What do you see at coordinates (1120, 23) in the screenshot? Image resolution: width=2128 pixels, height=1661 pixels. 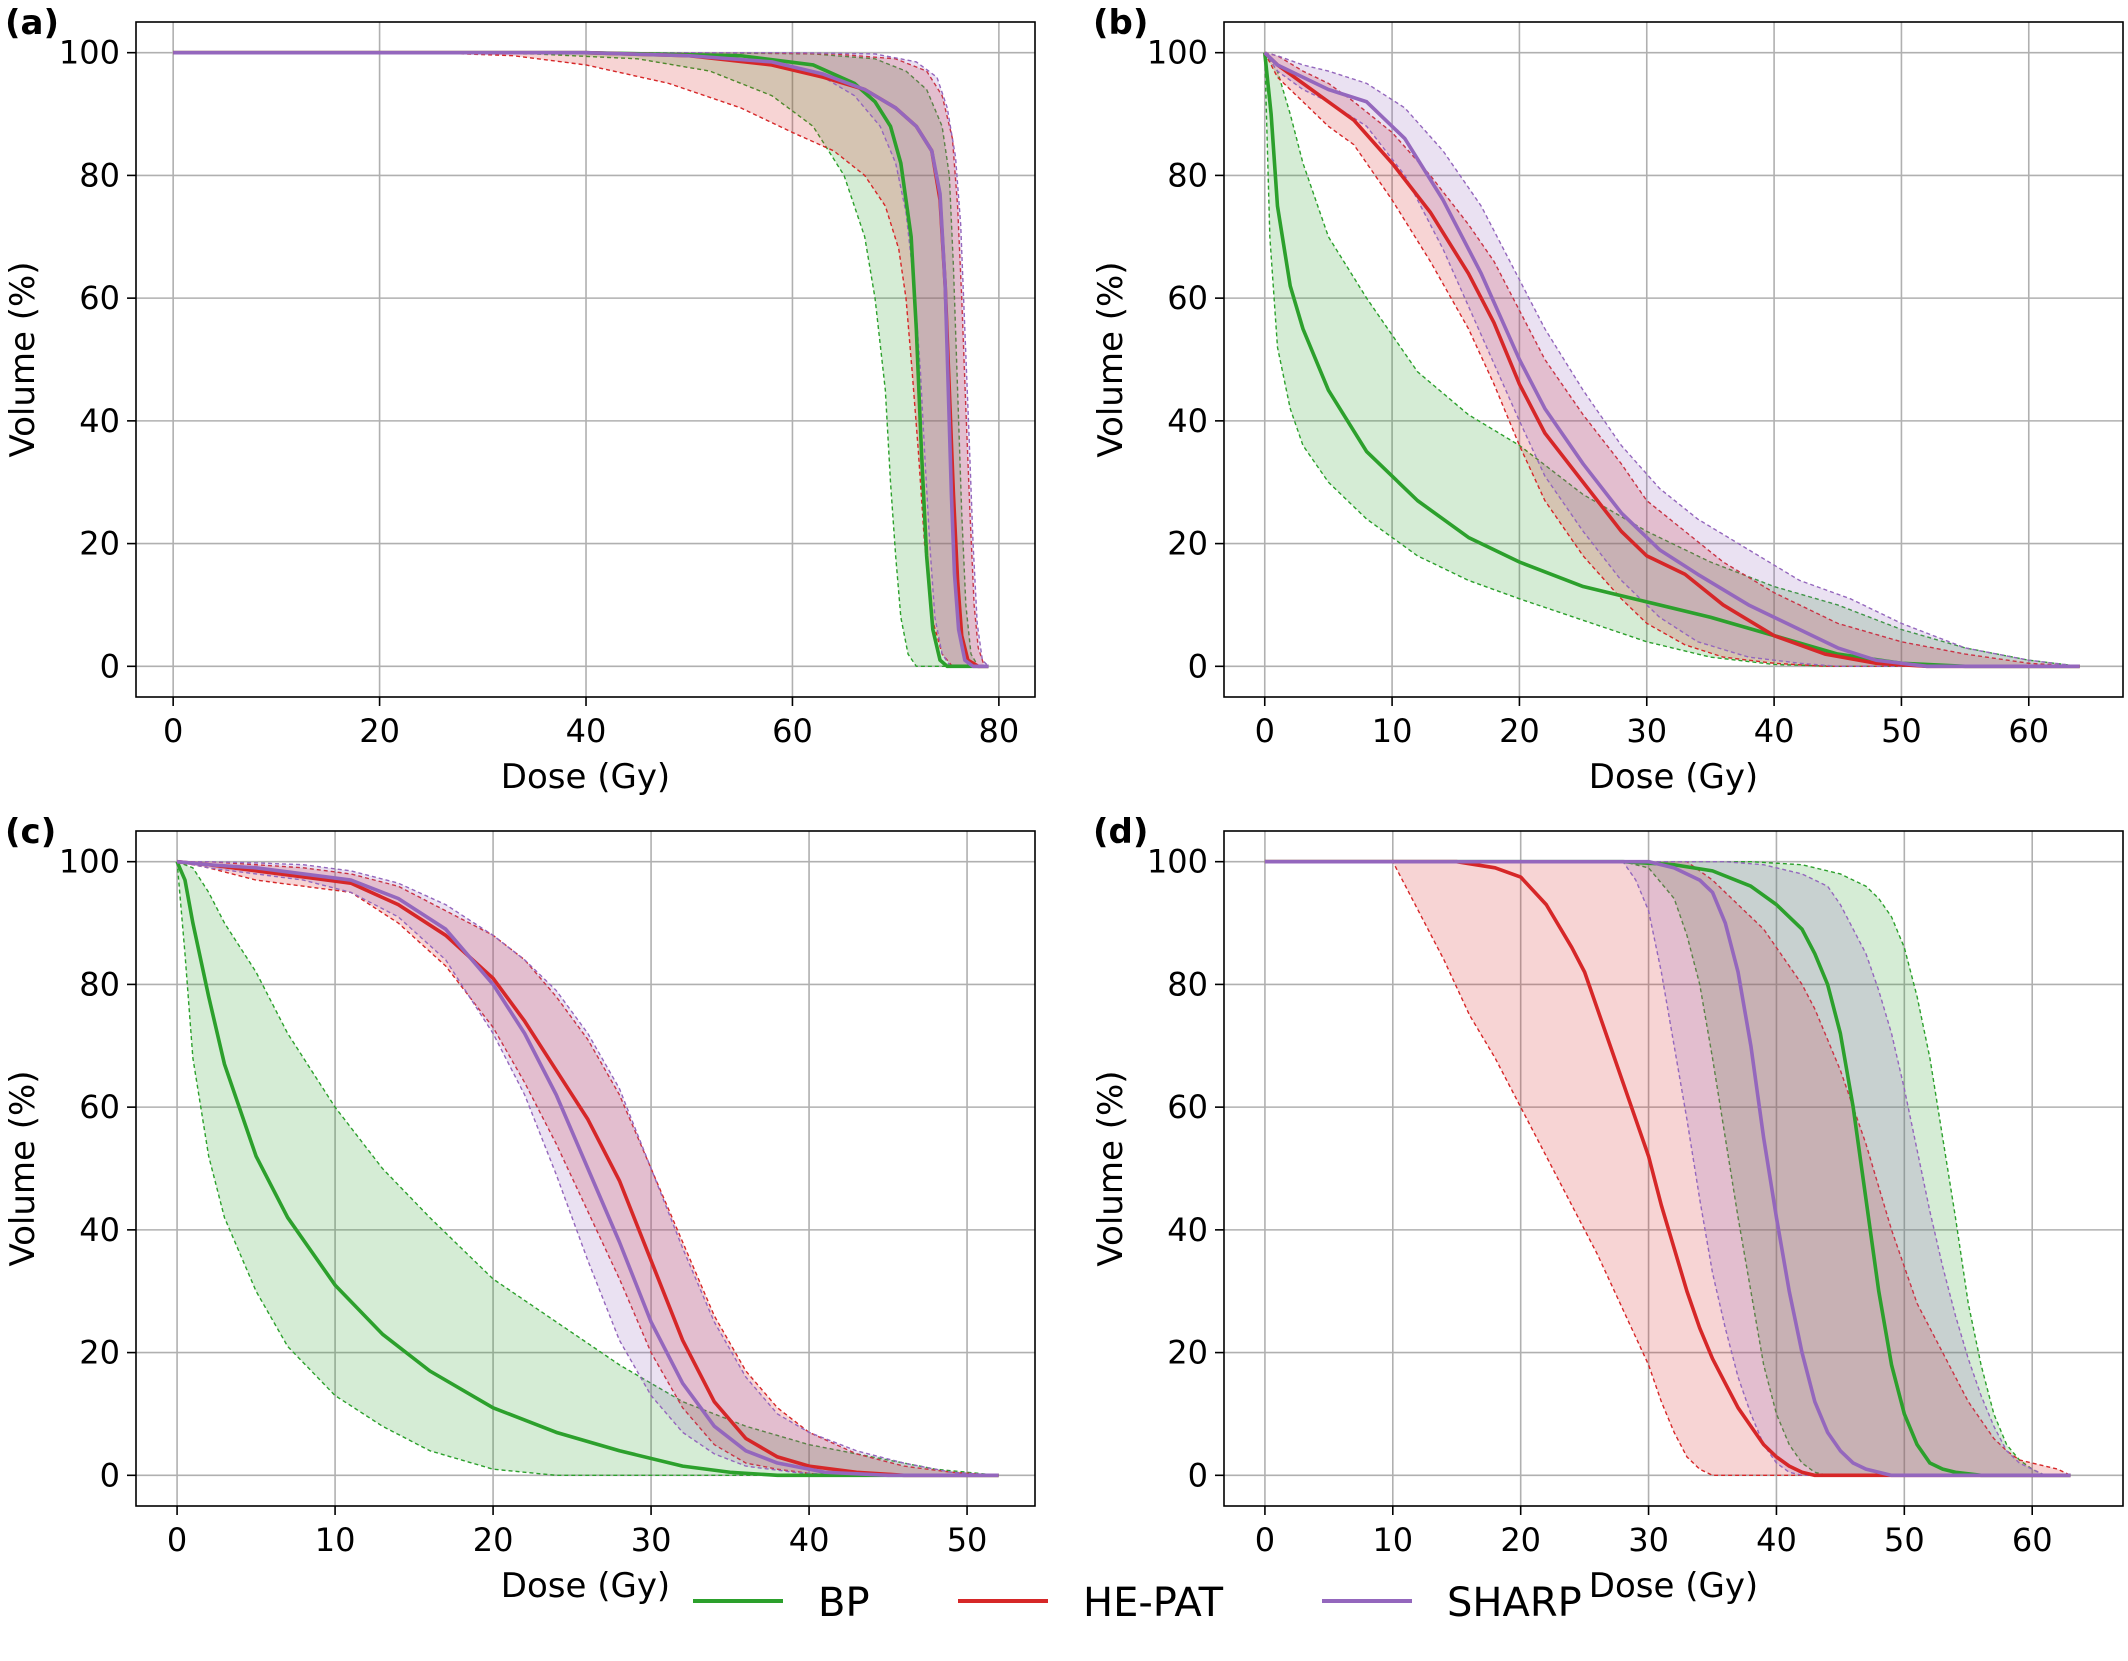 I see `panel-label: (b)` at bounding box center [1120, 23].